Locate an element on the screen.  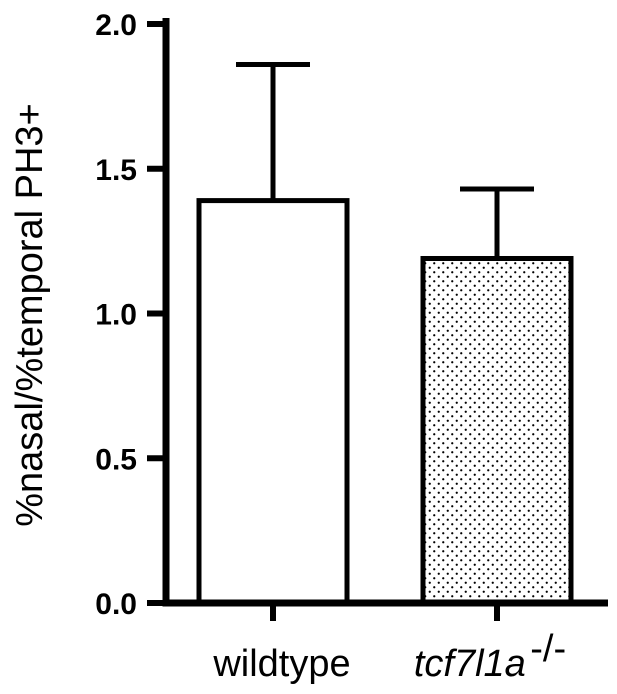
y-tick-label: 0.0 is located at coordinates (116, 604).